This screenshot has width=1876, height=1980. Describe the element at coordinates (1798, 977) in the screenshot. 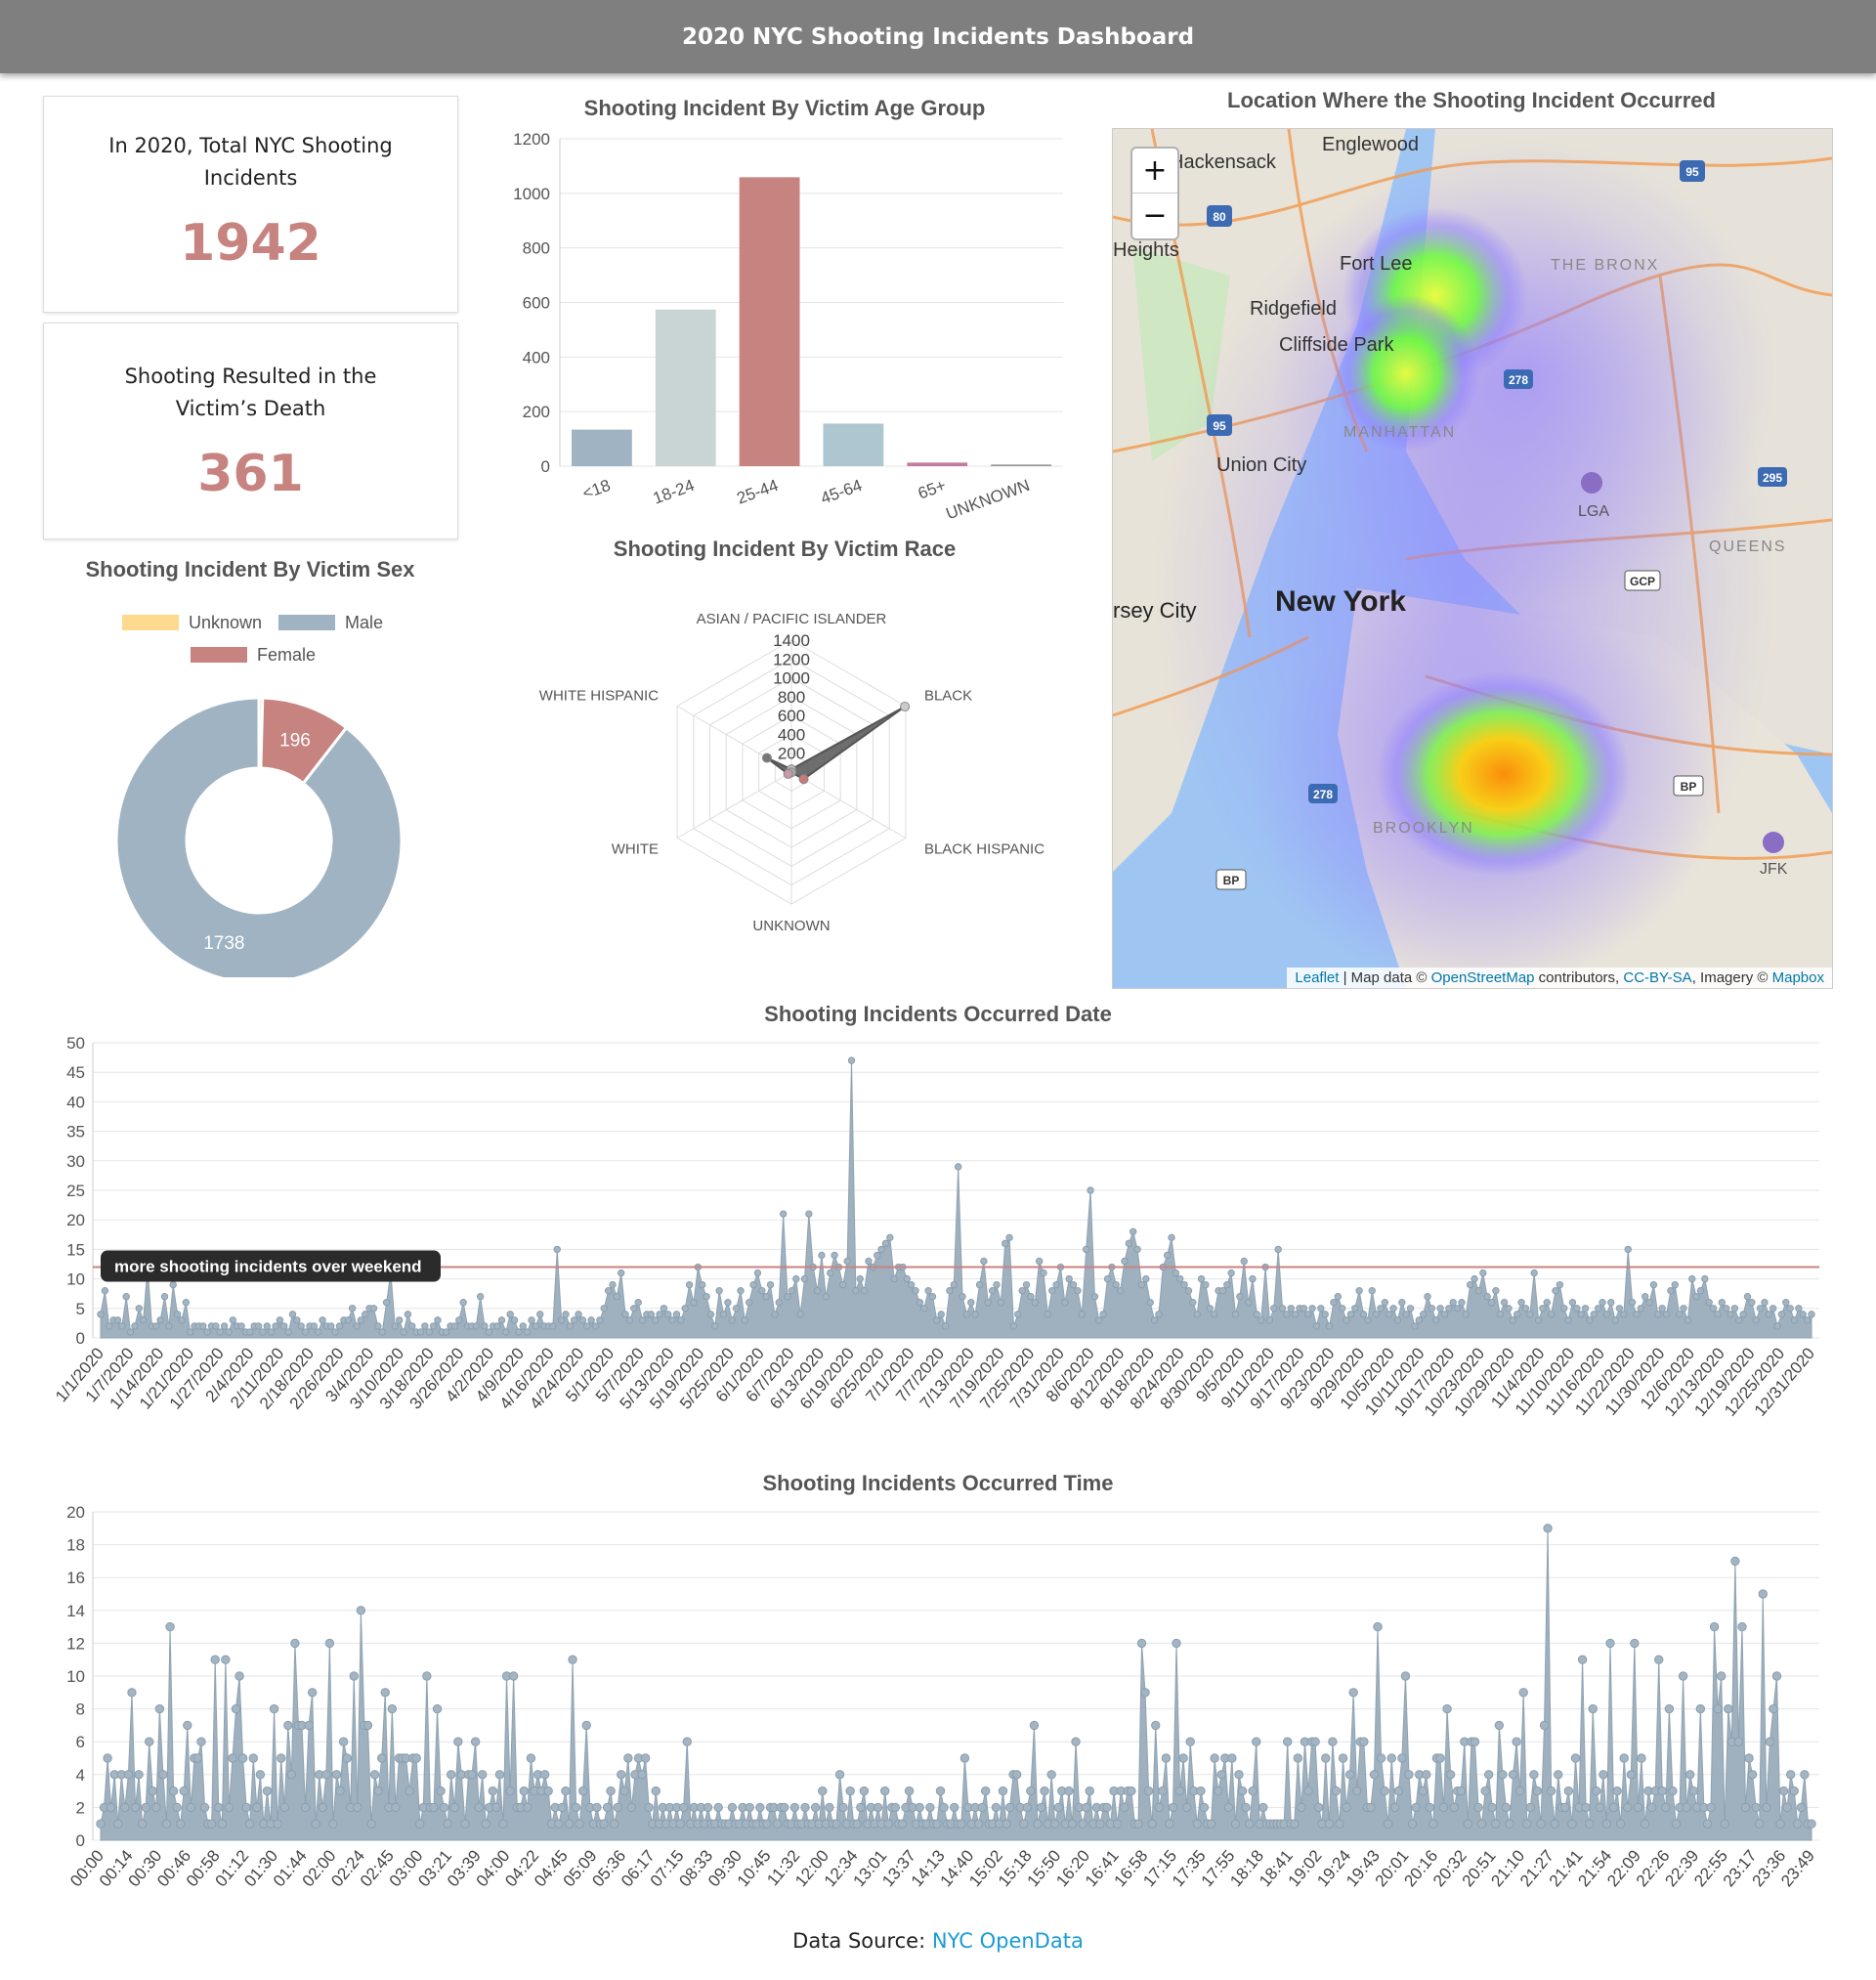

I see `mapbox-link: Mapbox` at that location.